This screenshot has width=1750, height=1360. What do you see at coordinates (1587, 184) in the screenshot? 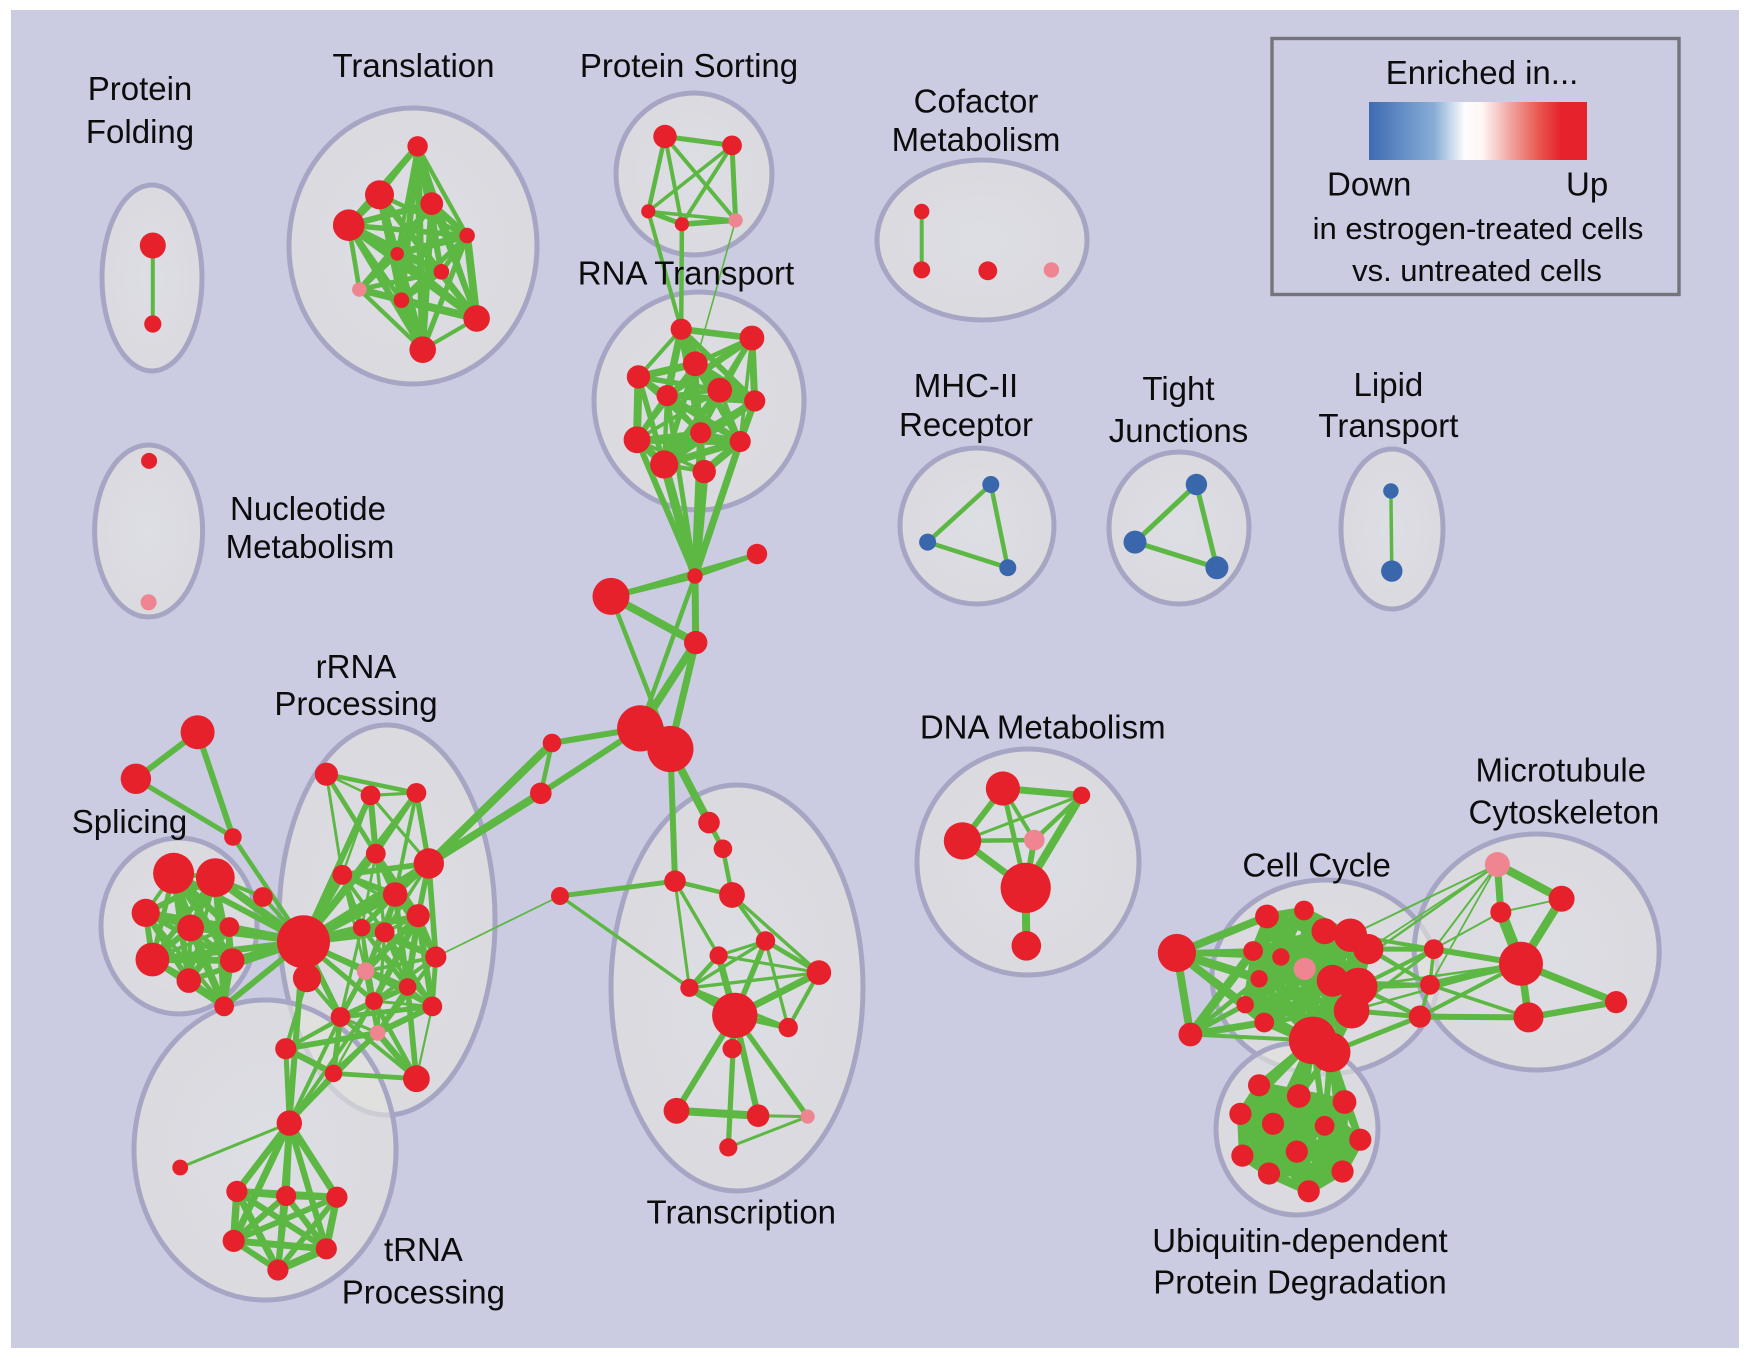
I see `svg-text: Up` at bounding box center [1587, 184].